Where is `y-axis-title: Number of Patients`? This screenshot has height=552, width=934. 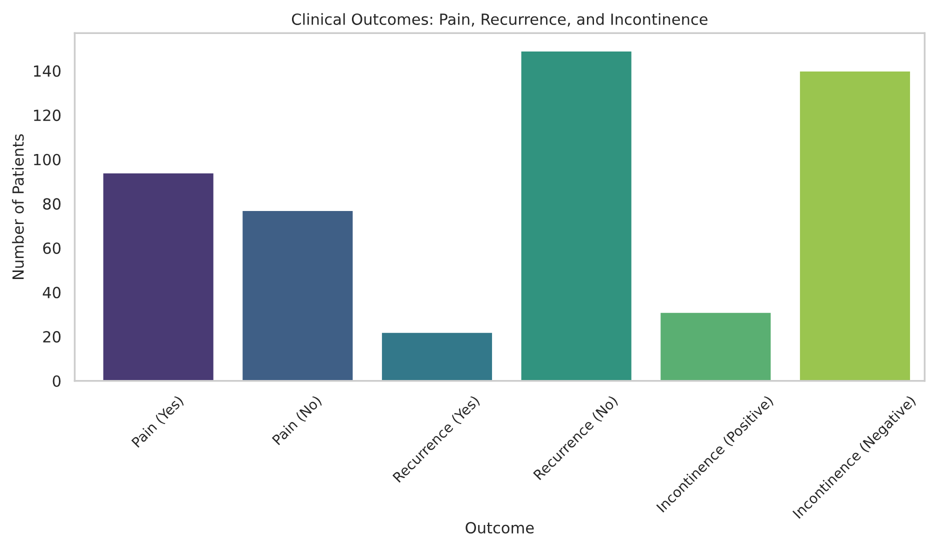
y-axis-title: Number of Patients is located at coordinates (18, 206).